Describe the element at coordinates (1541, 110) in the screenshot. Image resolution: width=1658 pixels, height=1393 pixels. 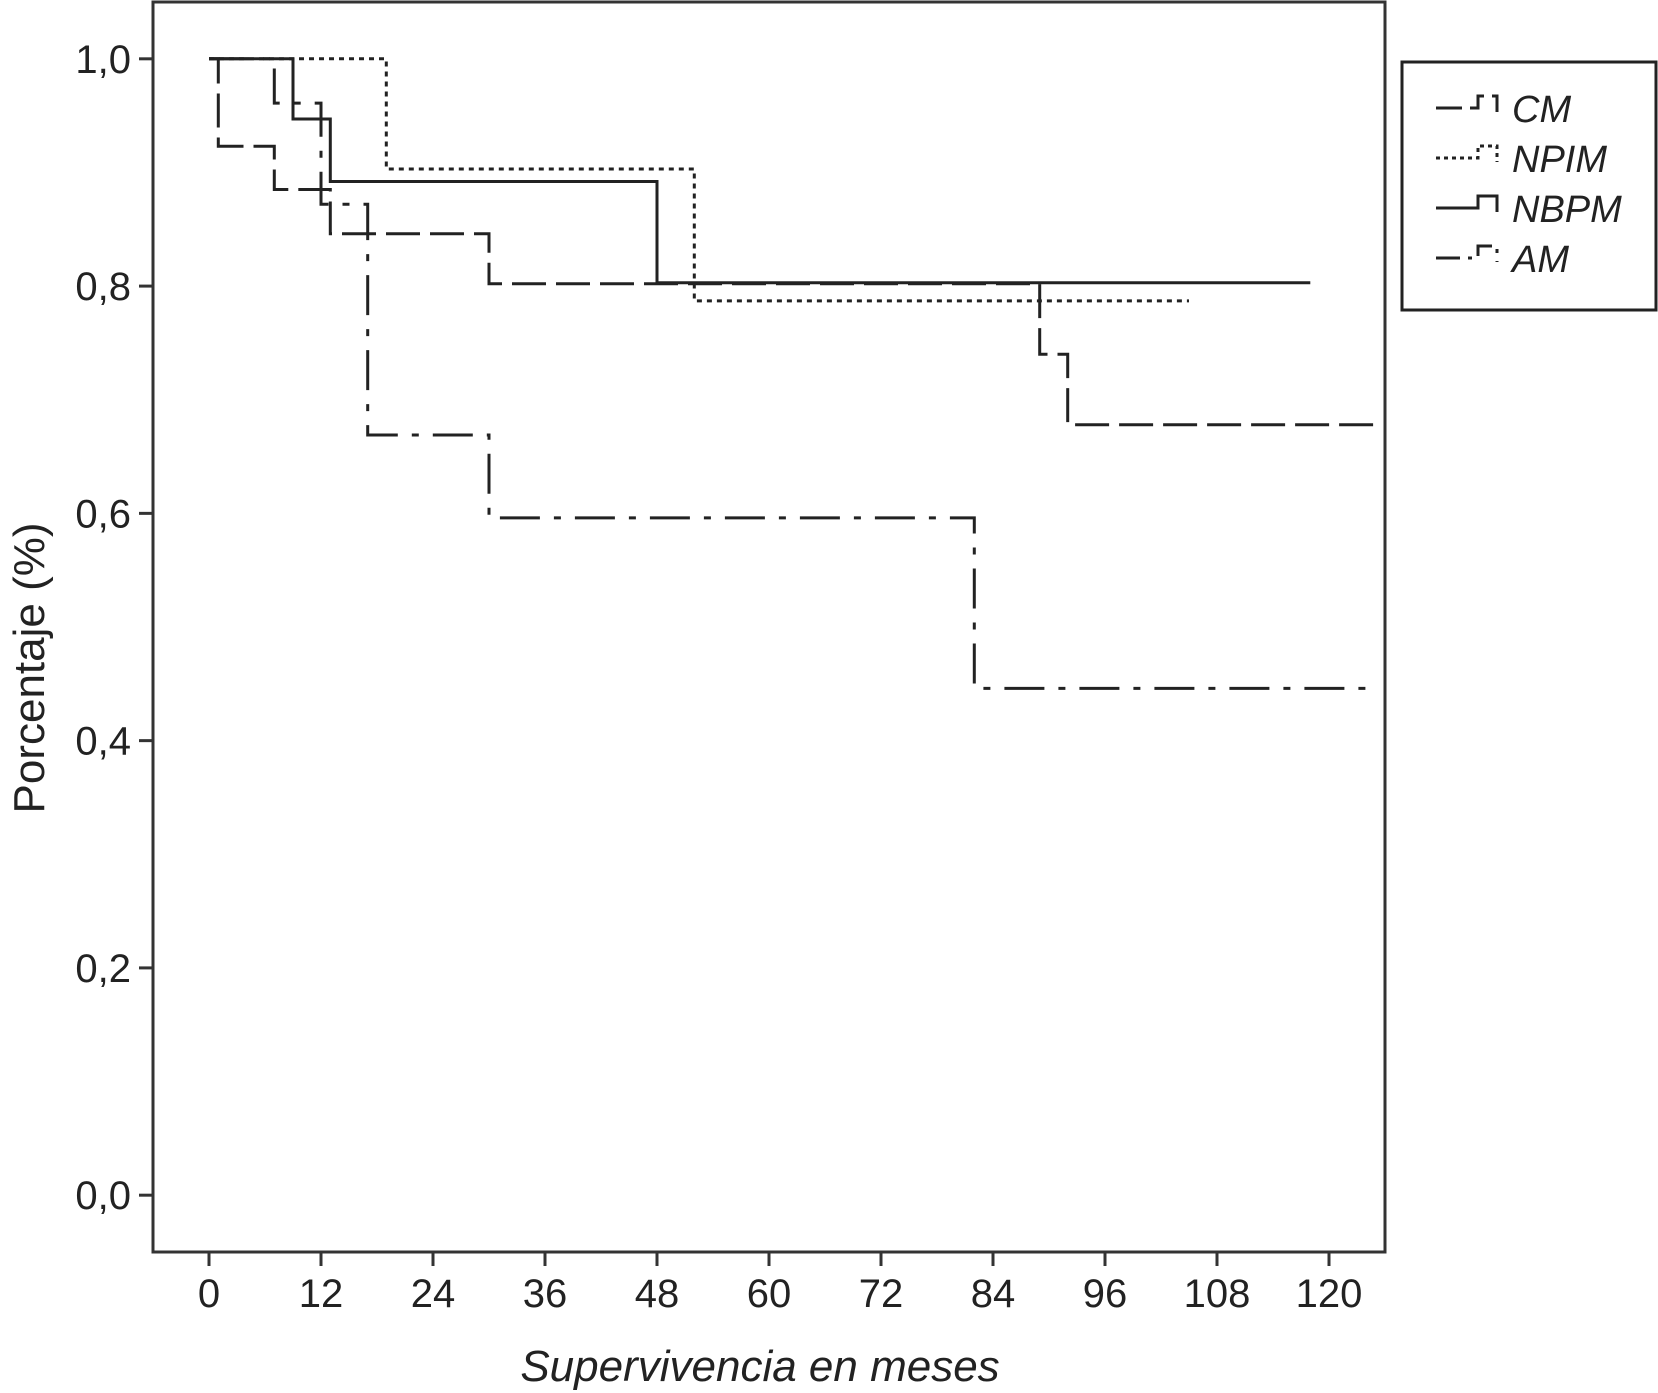
I see `legend-label-cm: CM` at that location.